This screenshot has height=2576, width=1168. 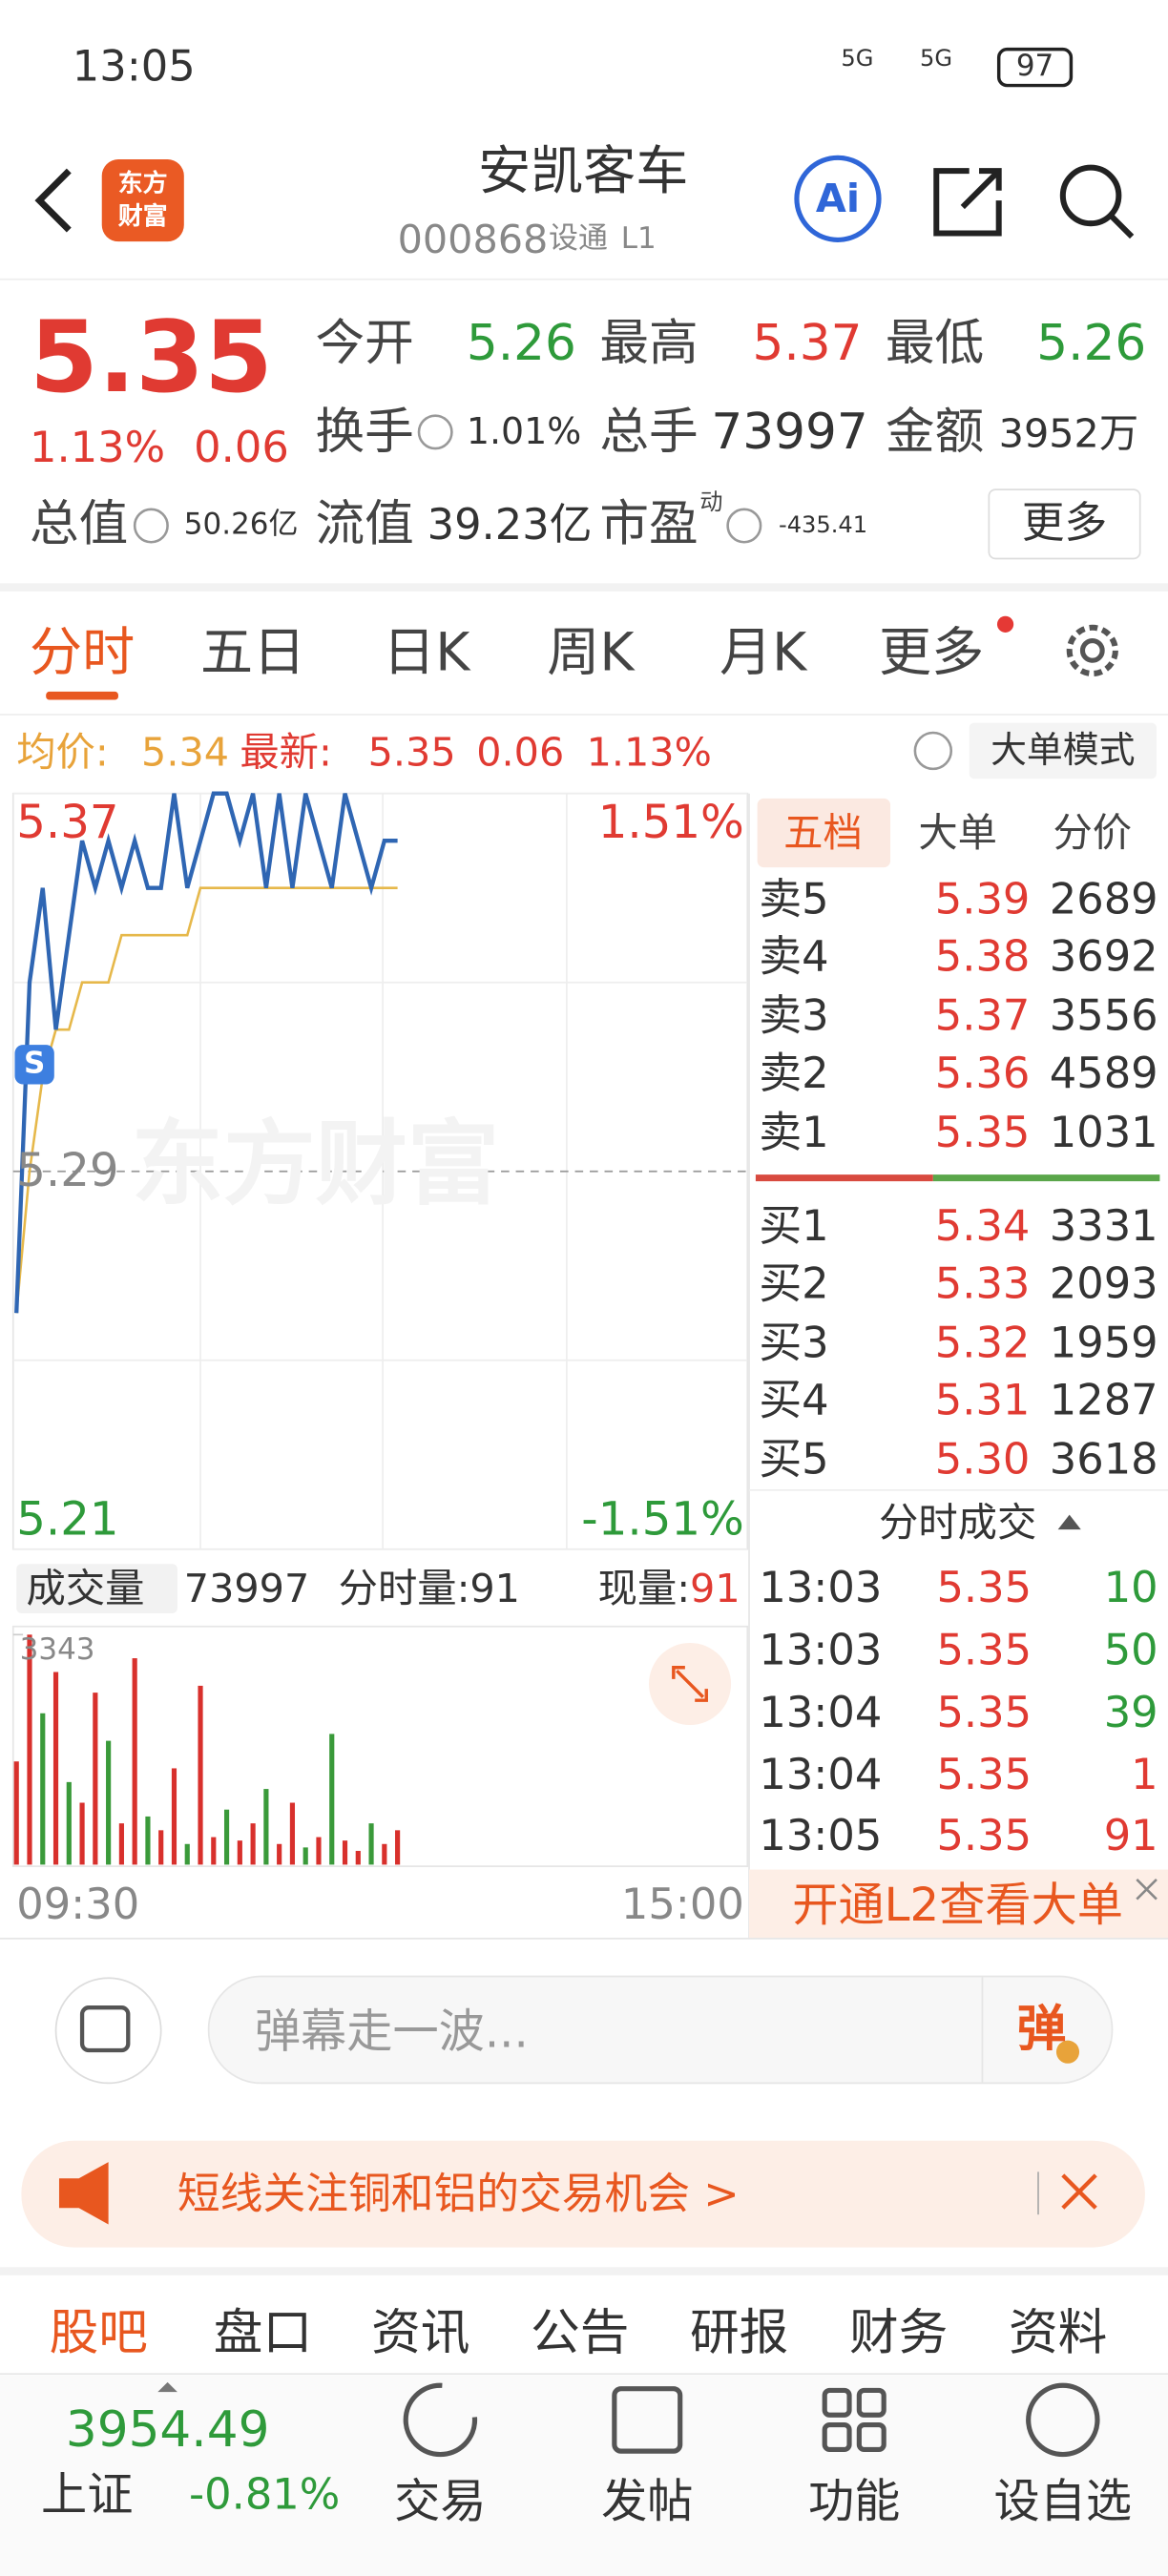 I want to click on book-label: 卖1, so click(x=794, y=1133).